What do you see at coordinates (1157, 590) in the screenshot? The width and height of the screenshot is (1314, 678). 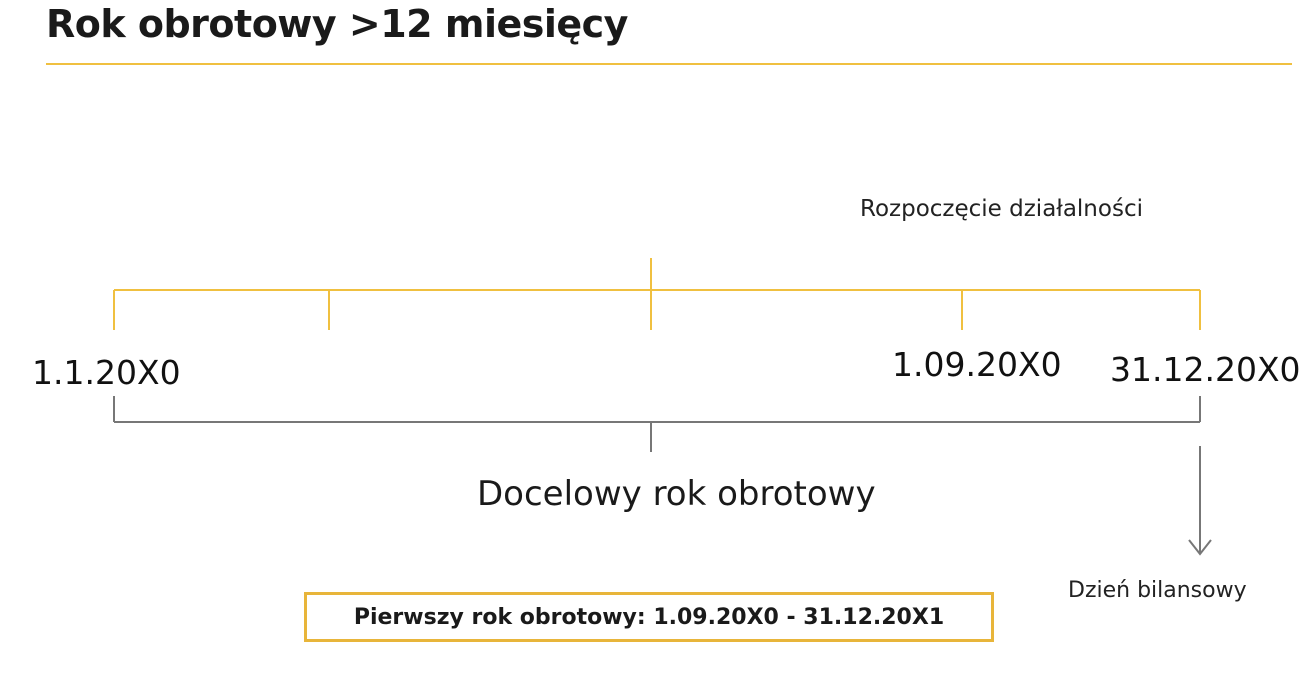 I see `balance-day-label: Dzień bilansowy` at bounding box center [1157, 590].